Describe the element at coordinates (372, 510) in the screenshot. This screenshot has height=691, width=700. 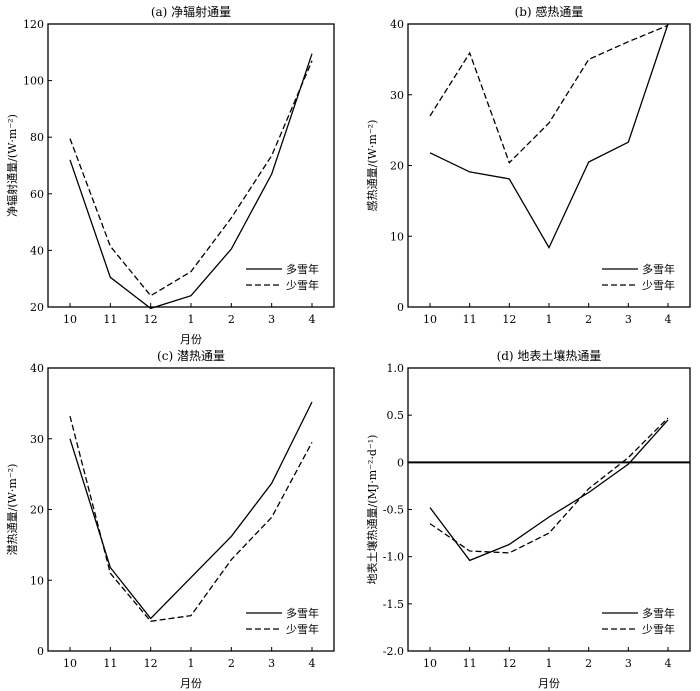
I see `y-axis-label: 地表土壤热通量/(MJ·m⁻²·d⁻¹)` at that location.